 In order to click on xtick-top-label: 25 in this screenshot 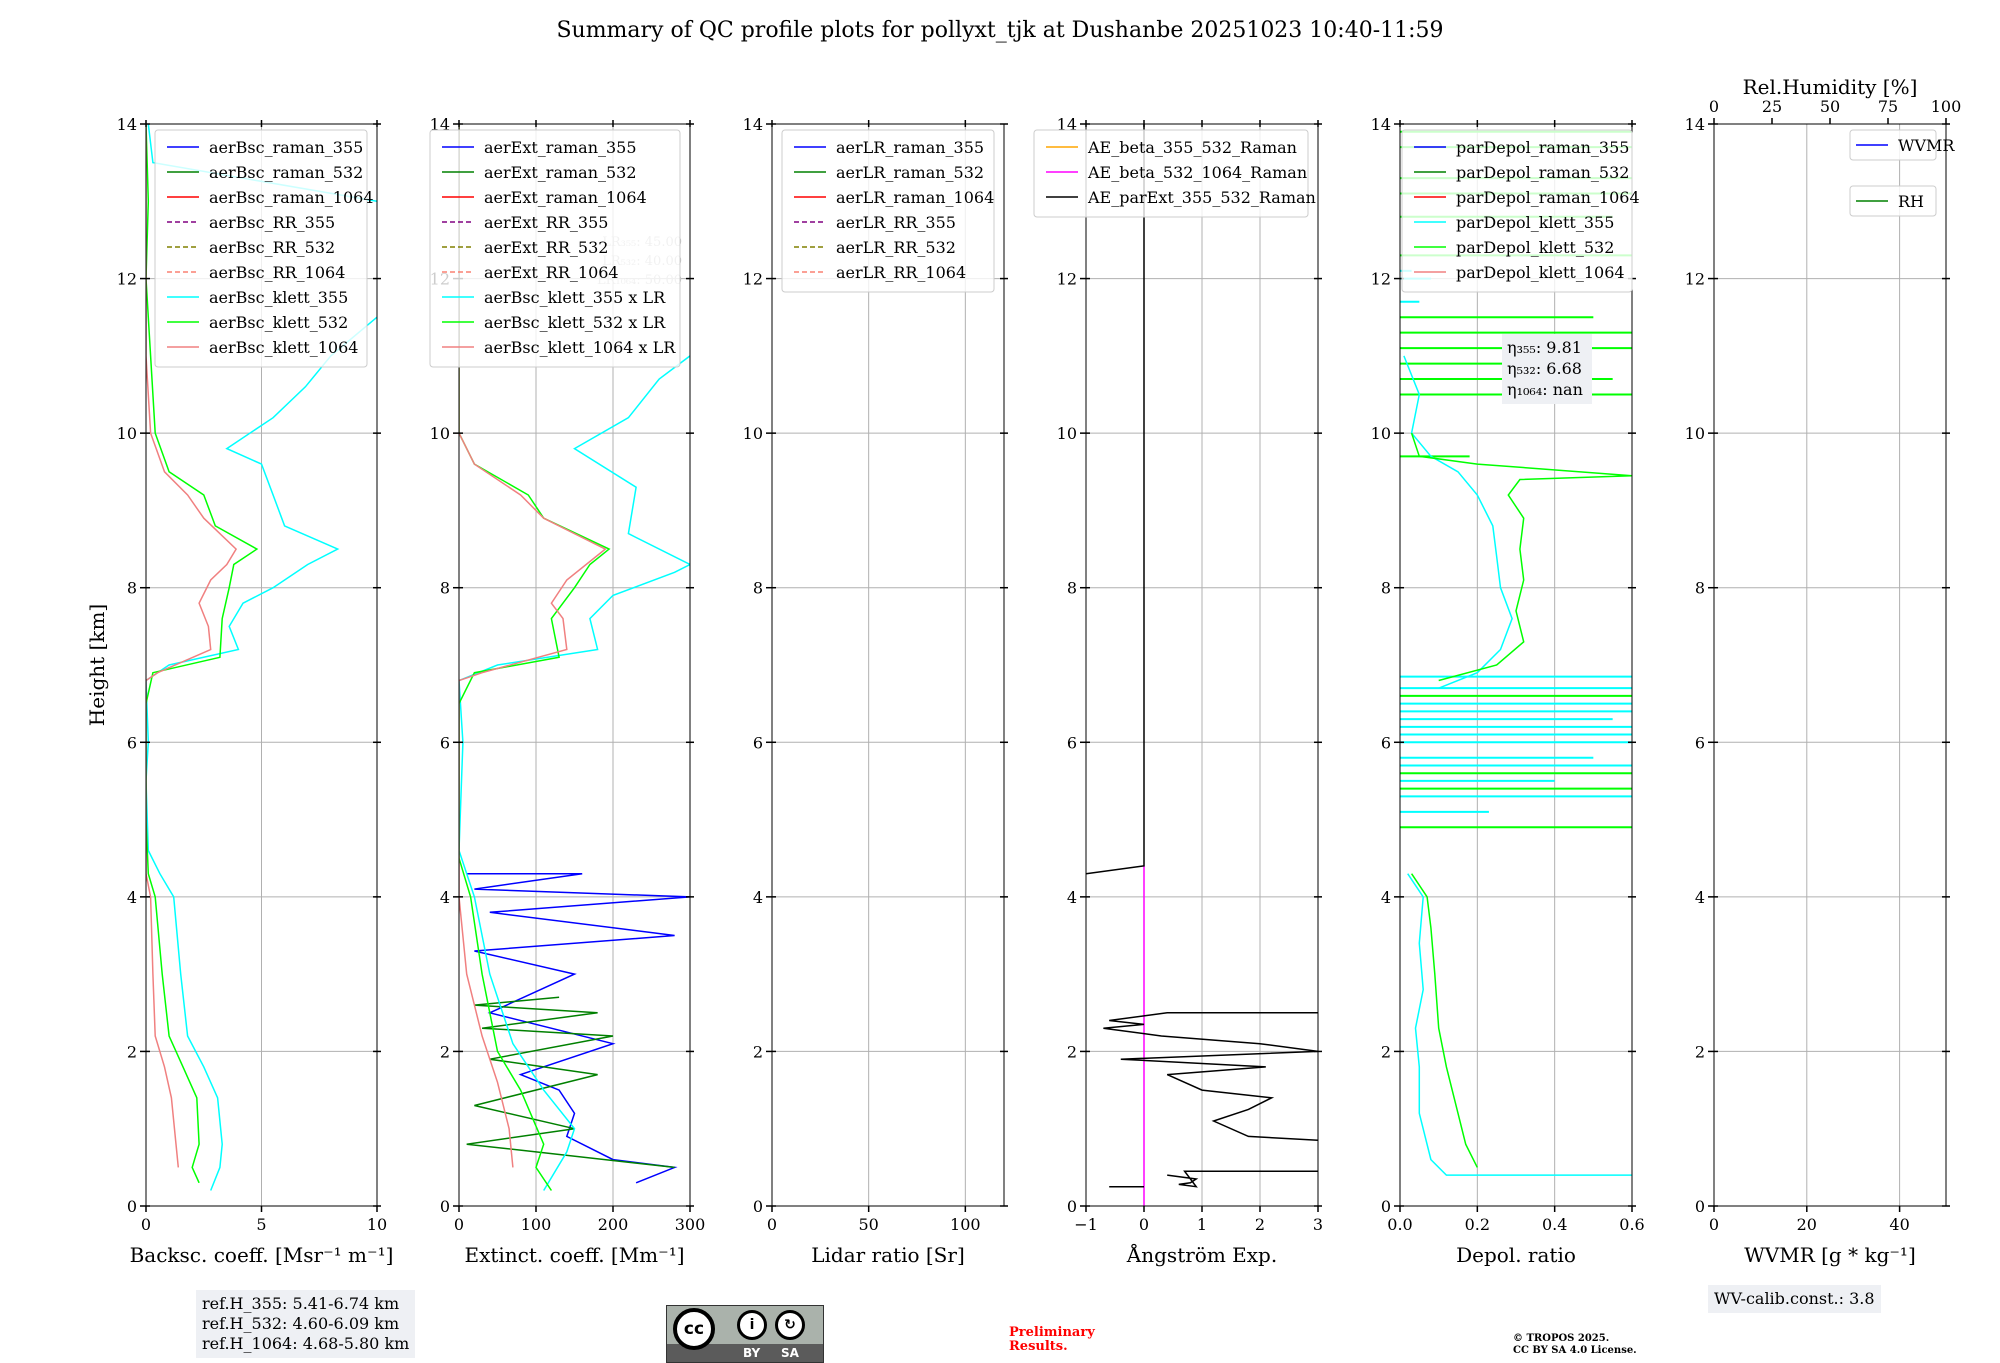, I will do `click(1772, 106)`.